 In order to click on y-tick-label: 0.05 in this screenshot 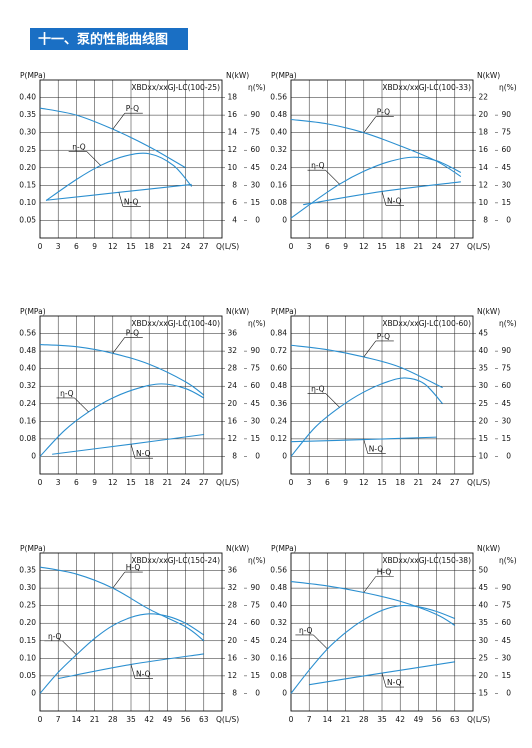, I will do `click(27, 219)`.